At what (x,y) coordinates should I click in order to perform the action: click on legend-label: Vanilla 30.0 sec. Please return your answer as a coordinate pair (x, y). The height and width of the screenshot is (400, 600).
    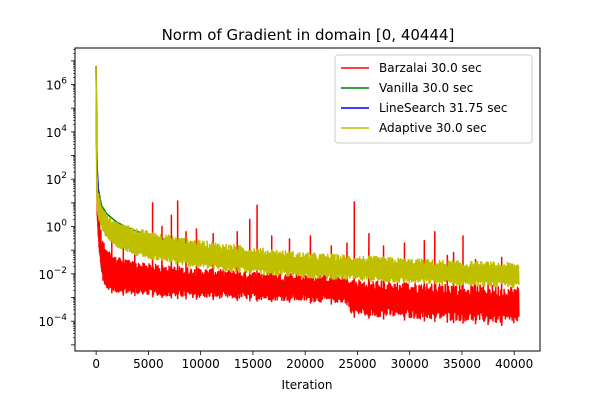
    Looking at the image, I should click on (426, 88).